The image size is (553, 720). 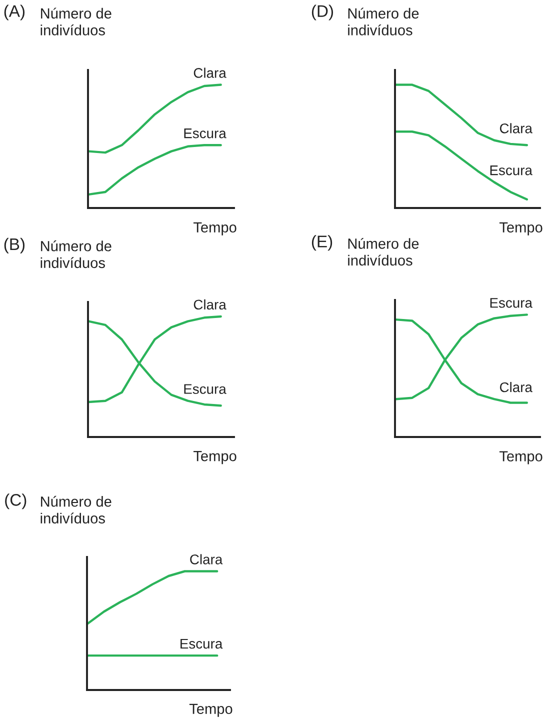 I want to click on chart-title: (B), so click(x=14, y=246).